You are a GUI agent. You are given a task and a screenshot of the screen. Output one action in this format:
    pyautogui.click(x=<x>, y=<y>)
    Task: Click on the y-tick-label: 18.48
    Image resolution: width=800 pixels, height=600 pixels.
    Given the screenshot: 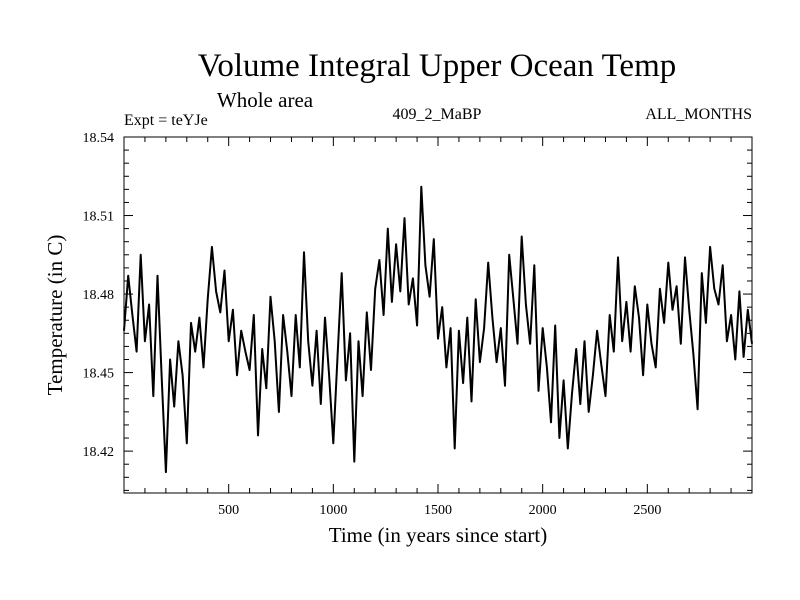 What is the action you would take?
    pyautogui.click(x=99, y=295)
    